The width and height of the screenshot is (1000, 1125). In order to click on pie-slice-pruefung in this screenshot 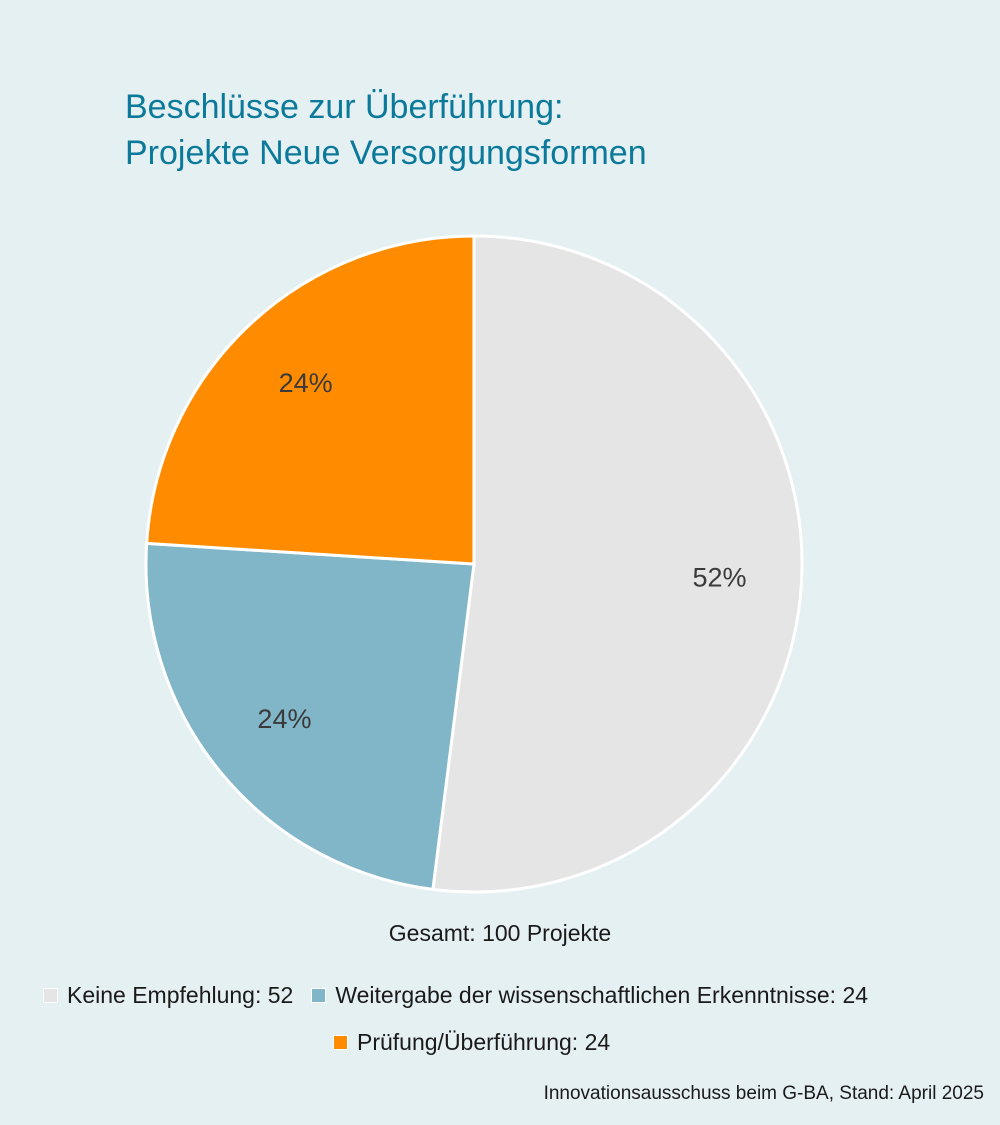, I will do `click(310, 400)`.